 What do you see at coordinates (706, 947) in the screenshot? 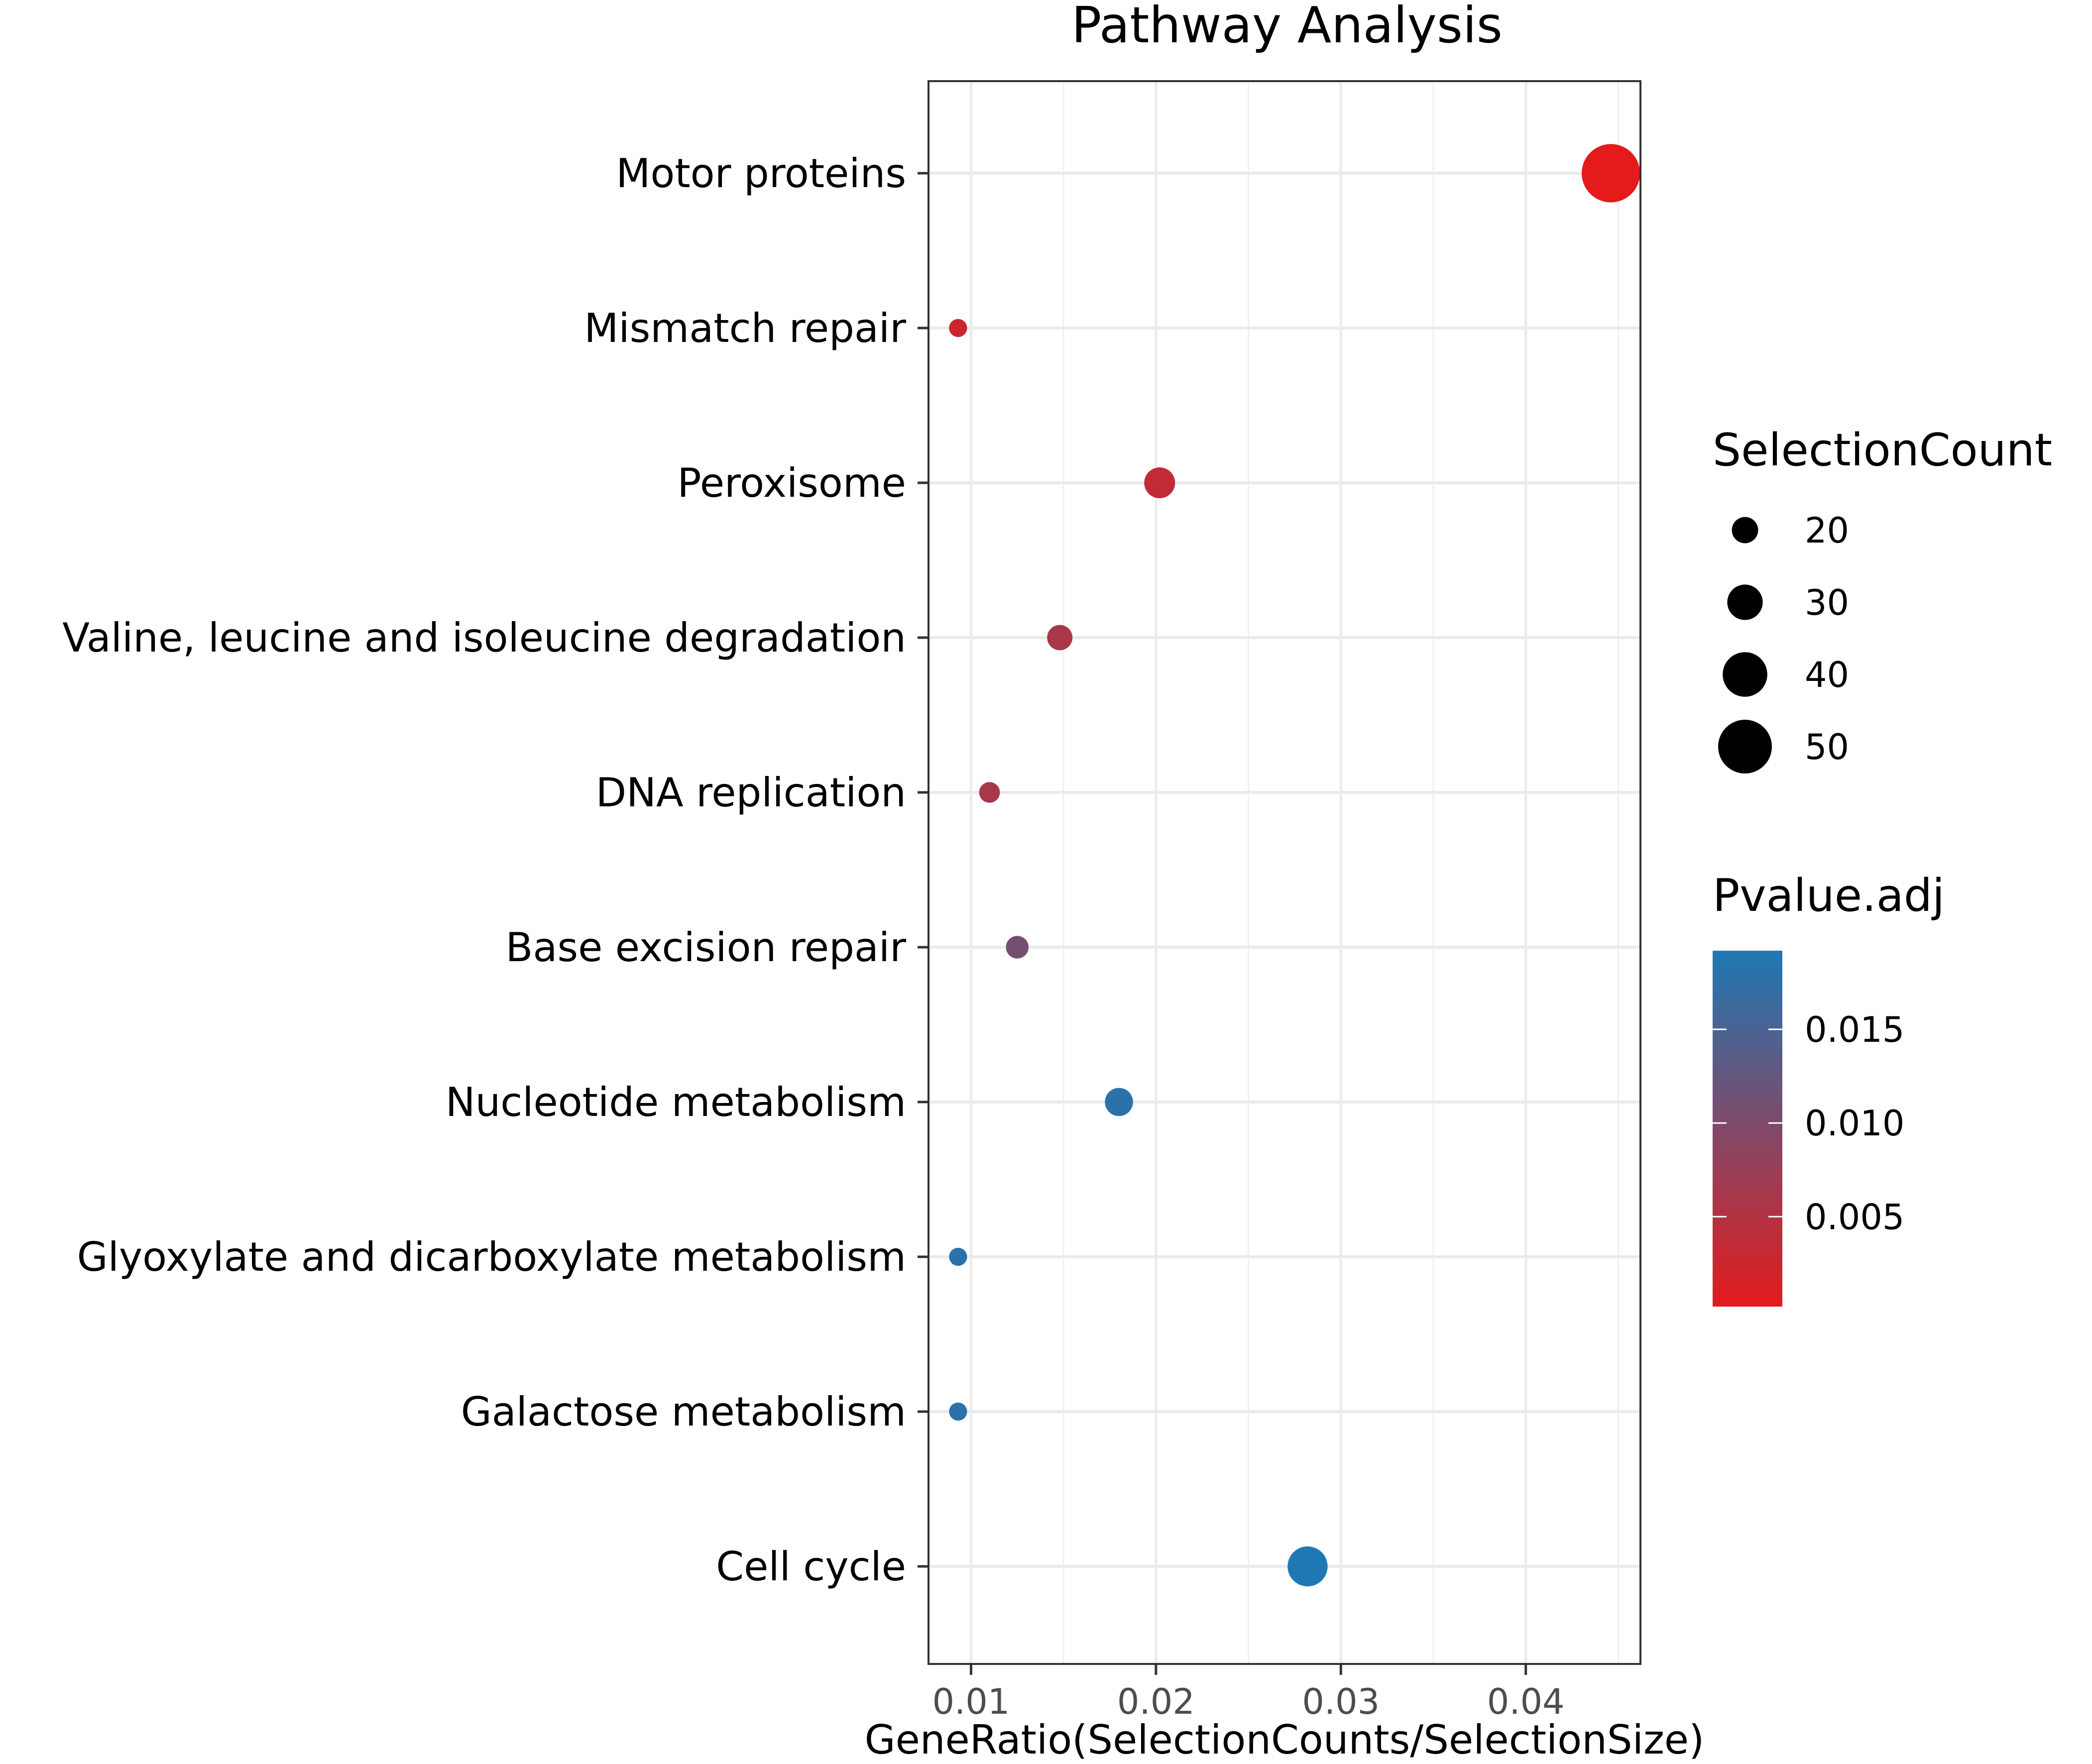
I see `y-tick-label: Base excision repair` at bounding box center [706, 947].